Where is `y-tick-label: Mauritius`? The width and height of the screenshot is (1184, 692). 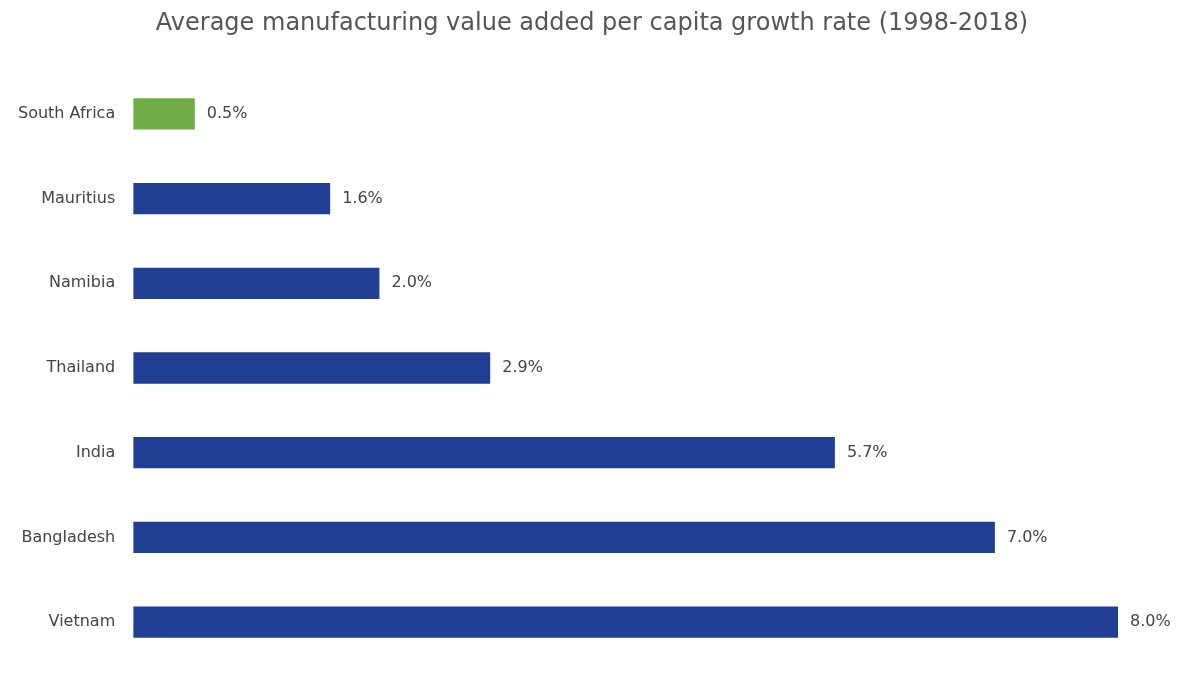 y-tick-label: Mauritius is located at coordinates (78, 197).